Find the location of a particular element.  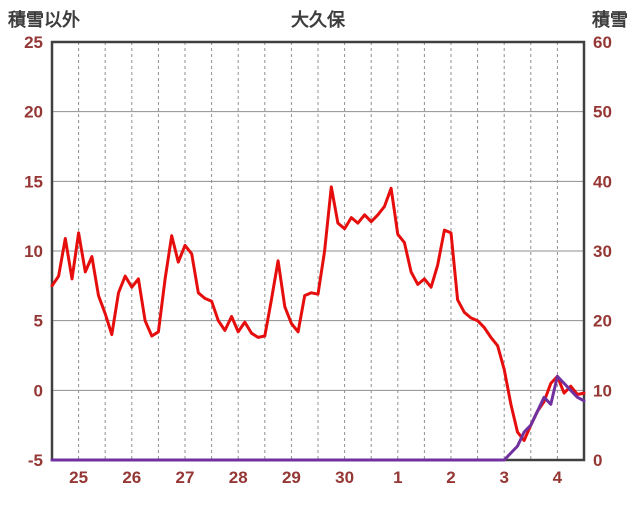

chart-title: 大久保 is located at coordinates (318, 20).